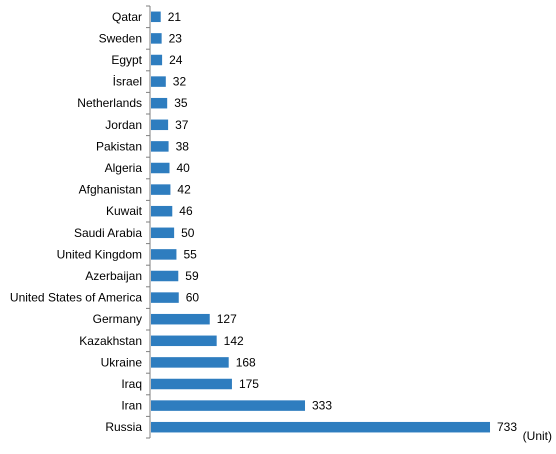  Describe the element at coordinates (249, 384) in the screenshot. I see `data-label: 175` at that location.